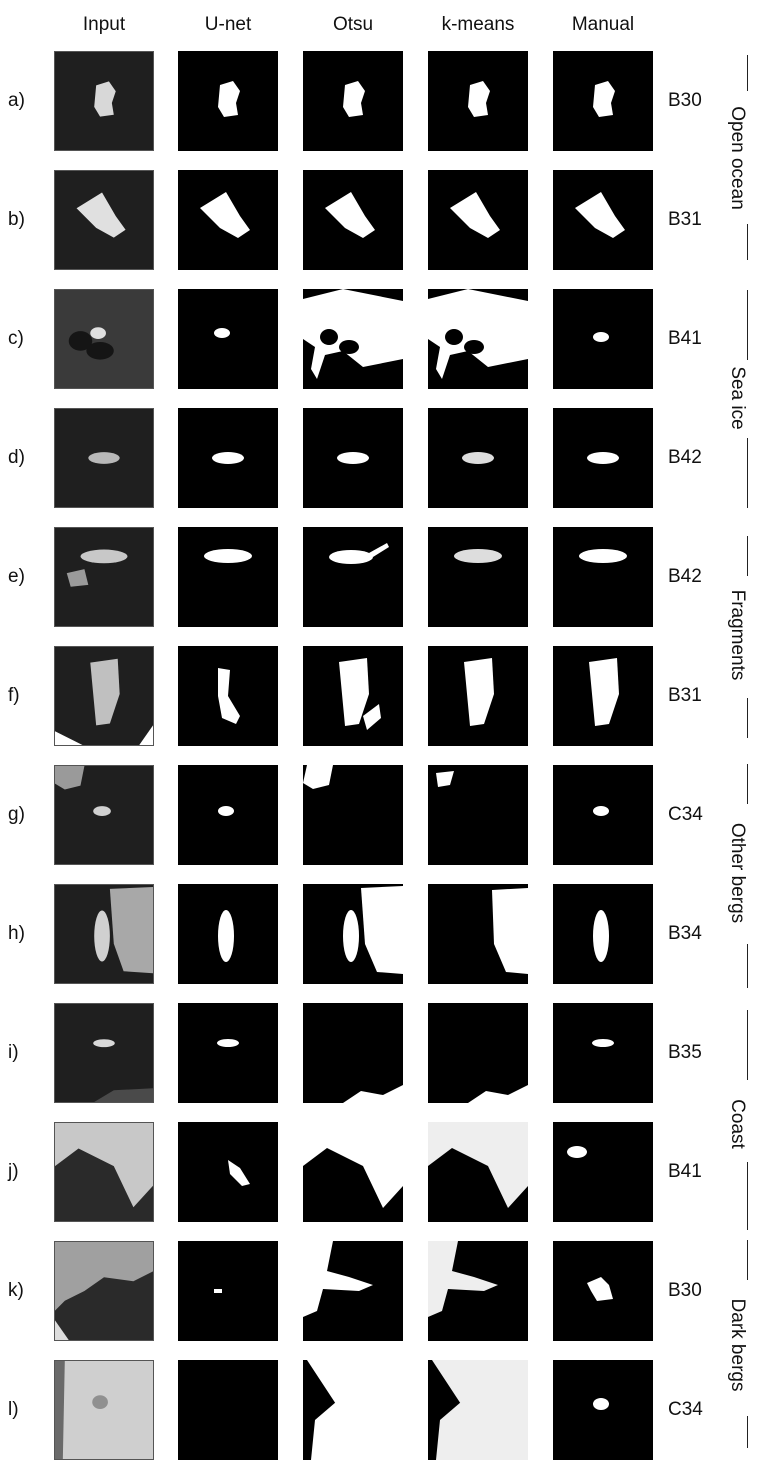 The height and width of the screenshot is (1460, 758). I want to click on otsu-mask-f, so click(353, 696).